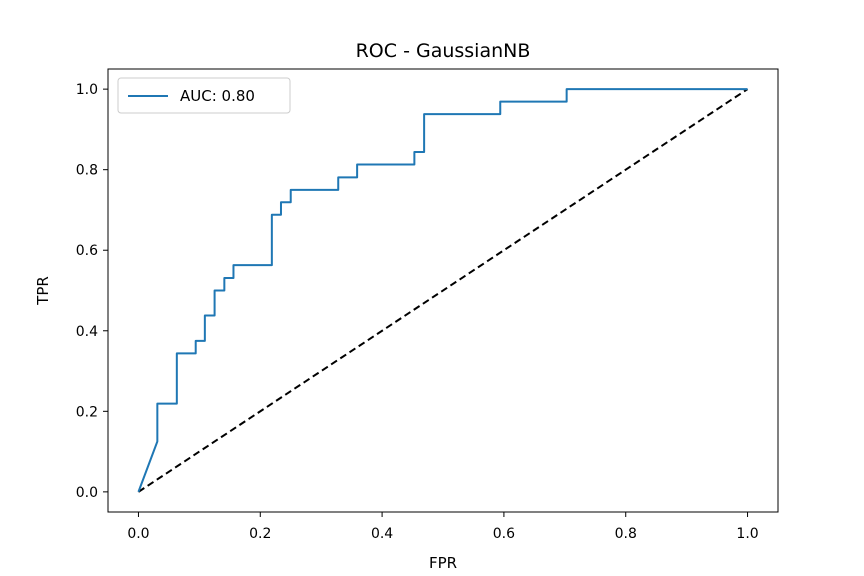  I want to click on y-axis-label: TPR, so click(43, 291).